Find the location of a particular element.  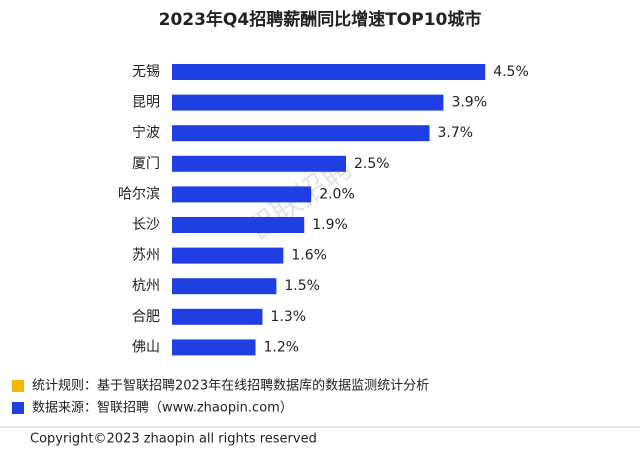

y-tick-label: 哈尔滨 is located at coordinates (139, 194).